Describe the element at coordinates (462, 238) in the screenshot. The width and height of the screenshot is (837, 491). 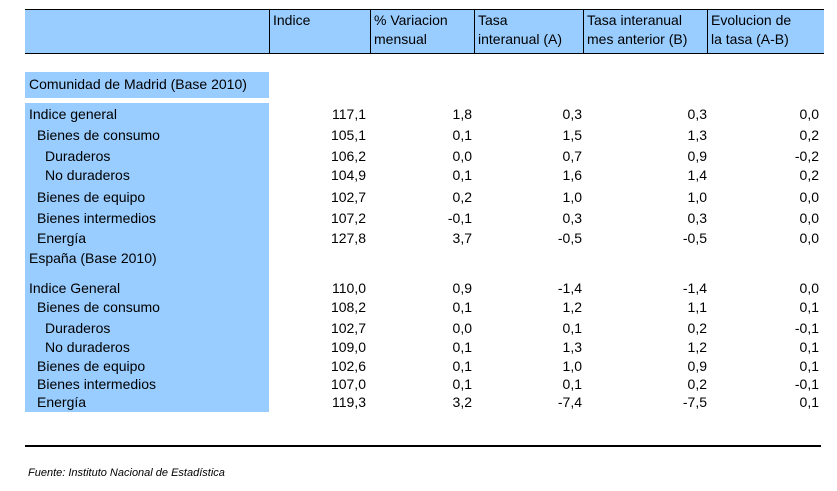
I see `row-value: 3,7` at that location.